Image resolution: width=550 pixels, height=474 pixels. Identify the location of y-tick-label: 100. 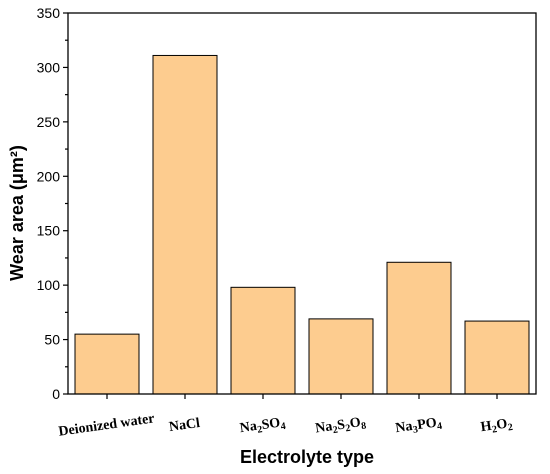
(49, 285).